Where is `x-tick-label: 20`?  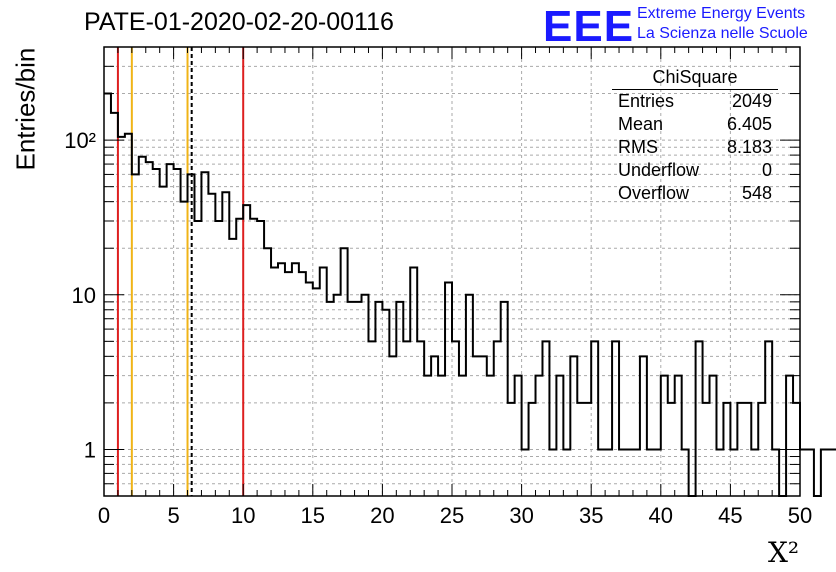
x-tick-label: 20 is located at coordinates (382, 515).